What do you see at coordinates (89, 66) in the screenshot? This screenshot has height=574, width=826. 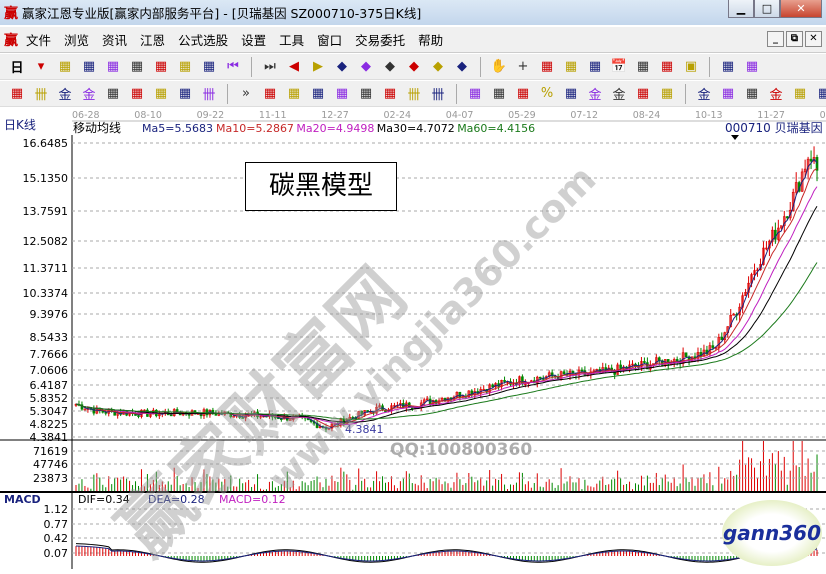 I see `info-icon: ▦` at bounding box center [89, 66].